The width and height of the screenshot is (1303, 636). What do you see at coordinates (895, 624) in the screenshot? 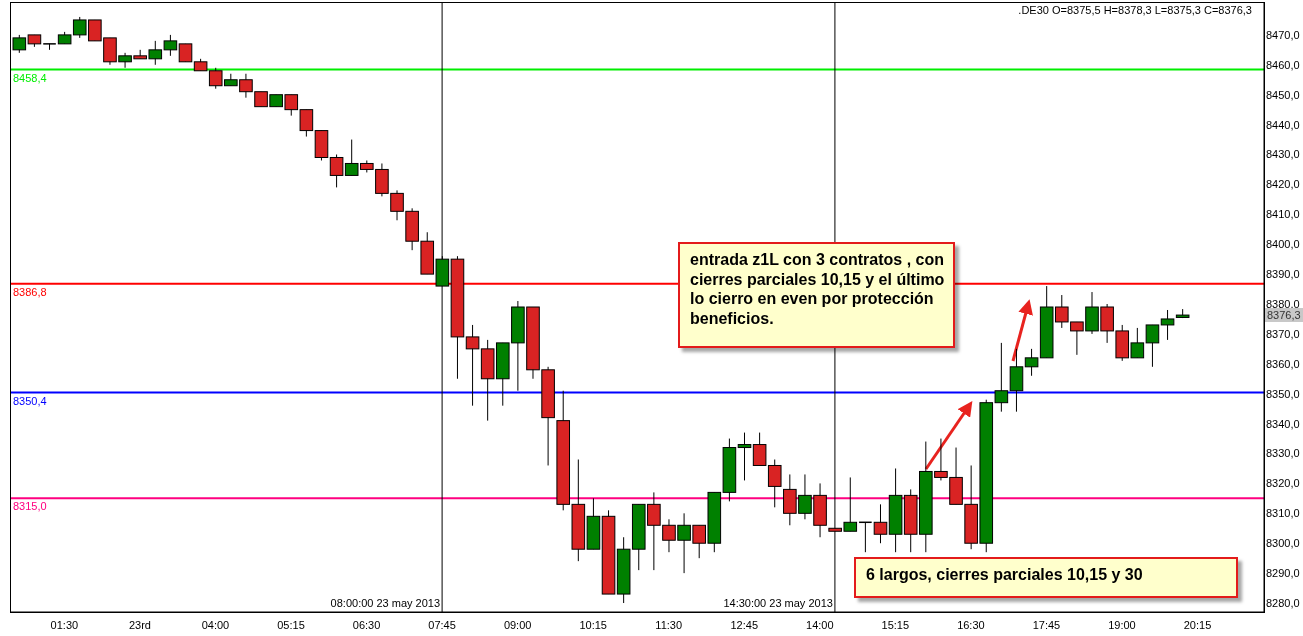
I see `x-tick-label: 15:15` at bounding box center [895, 624].